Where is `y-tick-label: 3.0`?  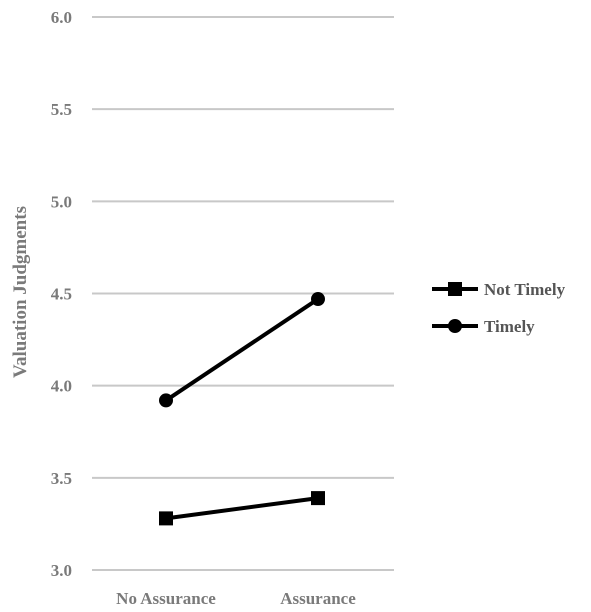
y-tick-label: 3.0 is located at coordinates (61, 570).